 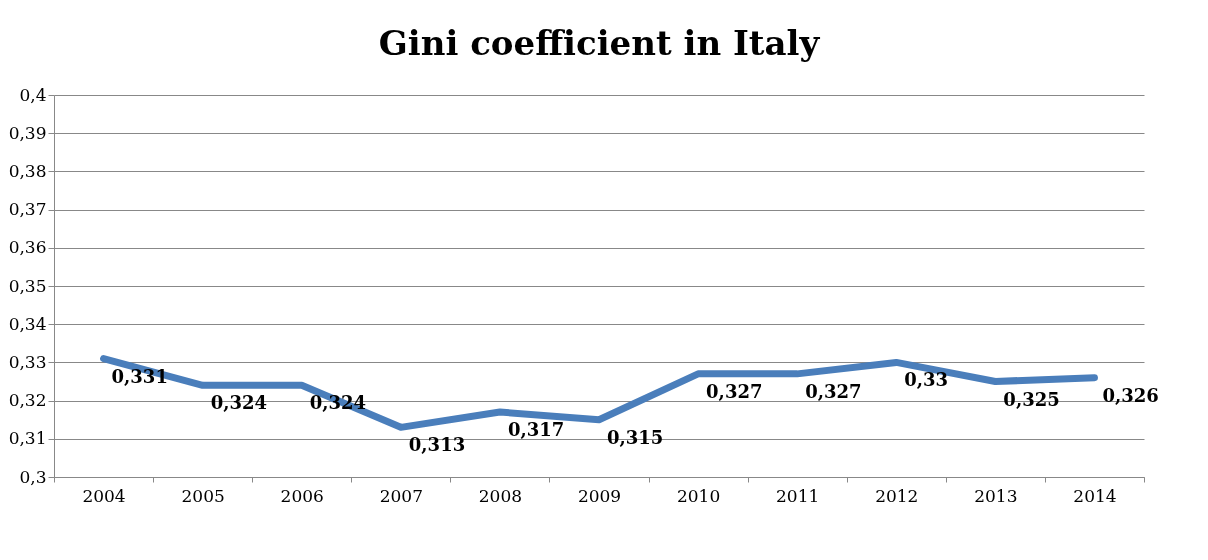 What do you see at coordinates (27, 400) in the screenshot?
I see `y-tick-label: 0,32` at bounding box center [27, 400].